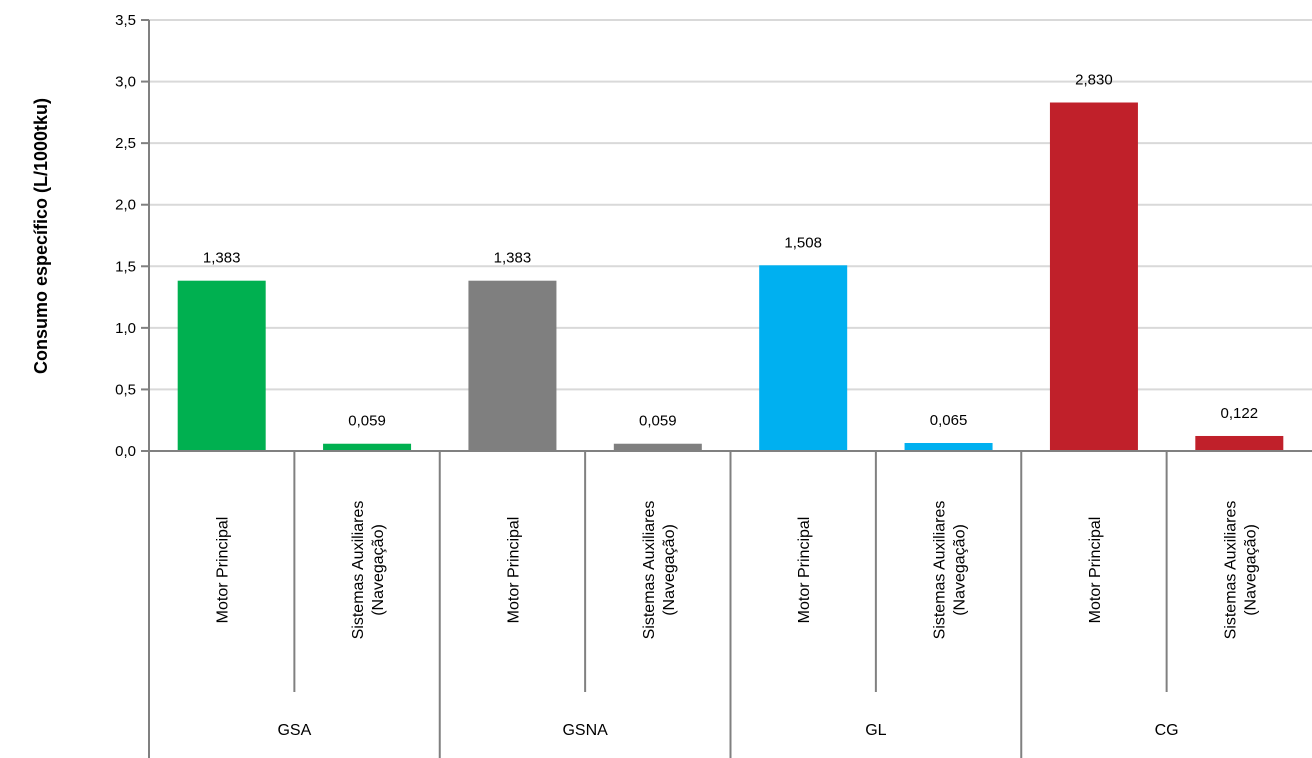 The image size is (1312, 758). Describe the element at coordinates (125, 451) in the screenshot. I see `y-tick-label: 0,0` at that location.